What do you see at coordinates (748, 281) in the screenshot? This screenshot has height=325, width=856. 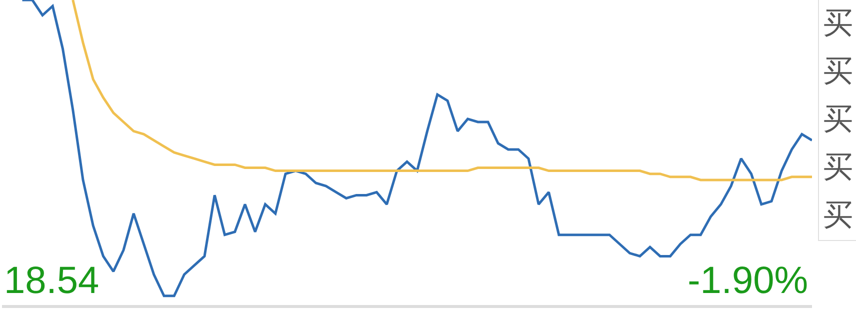 I see `annotation: -1.90%` at bounding box center [748, 281].